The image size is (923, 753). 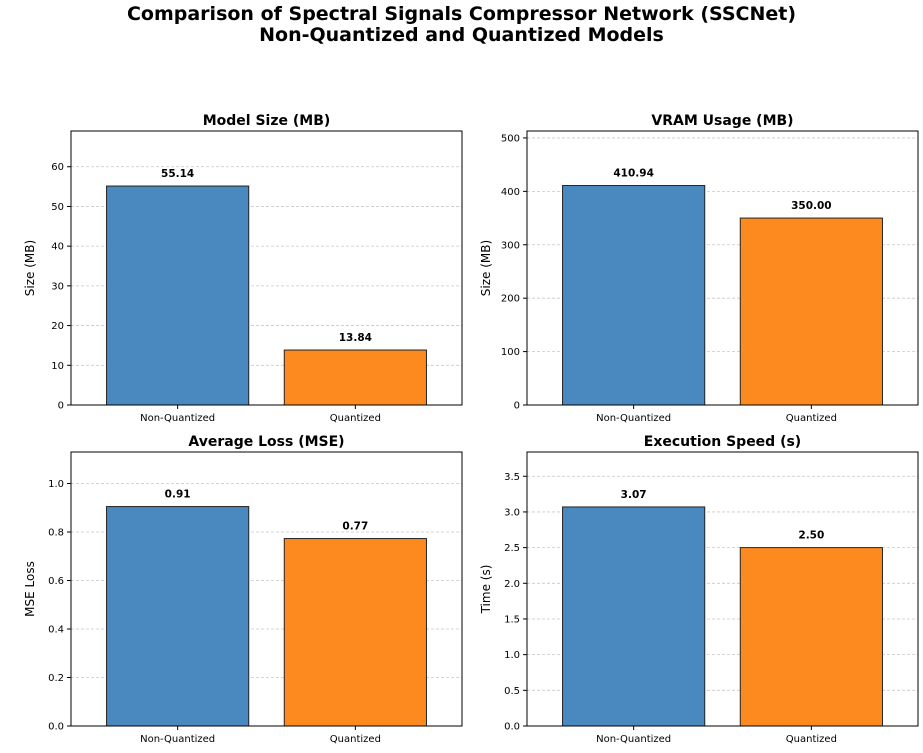 I want to click on subplot-title: Model Size (MB), so click(x=267, y=121).